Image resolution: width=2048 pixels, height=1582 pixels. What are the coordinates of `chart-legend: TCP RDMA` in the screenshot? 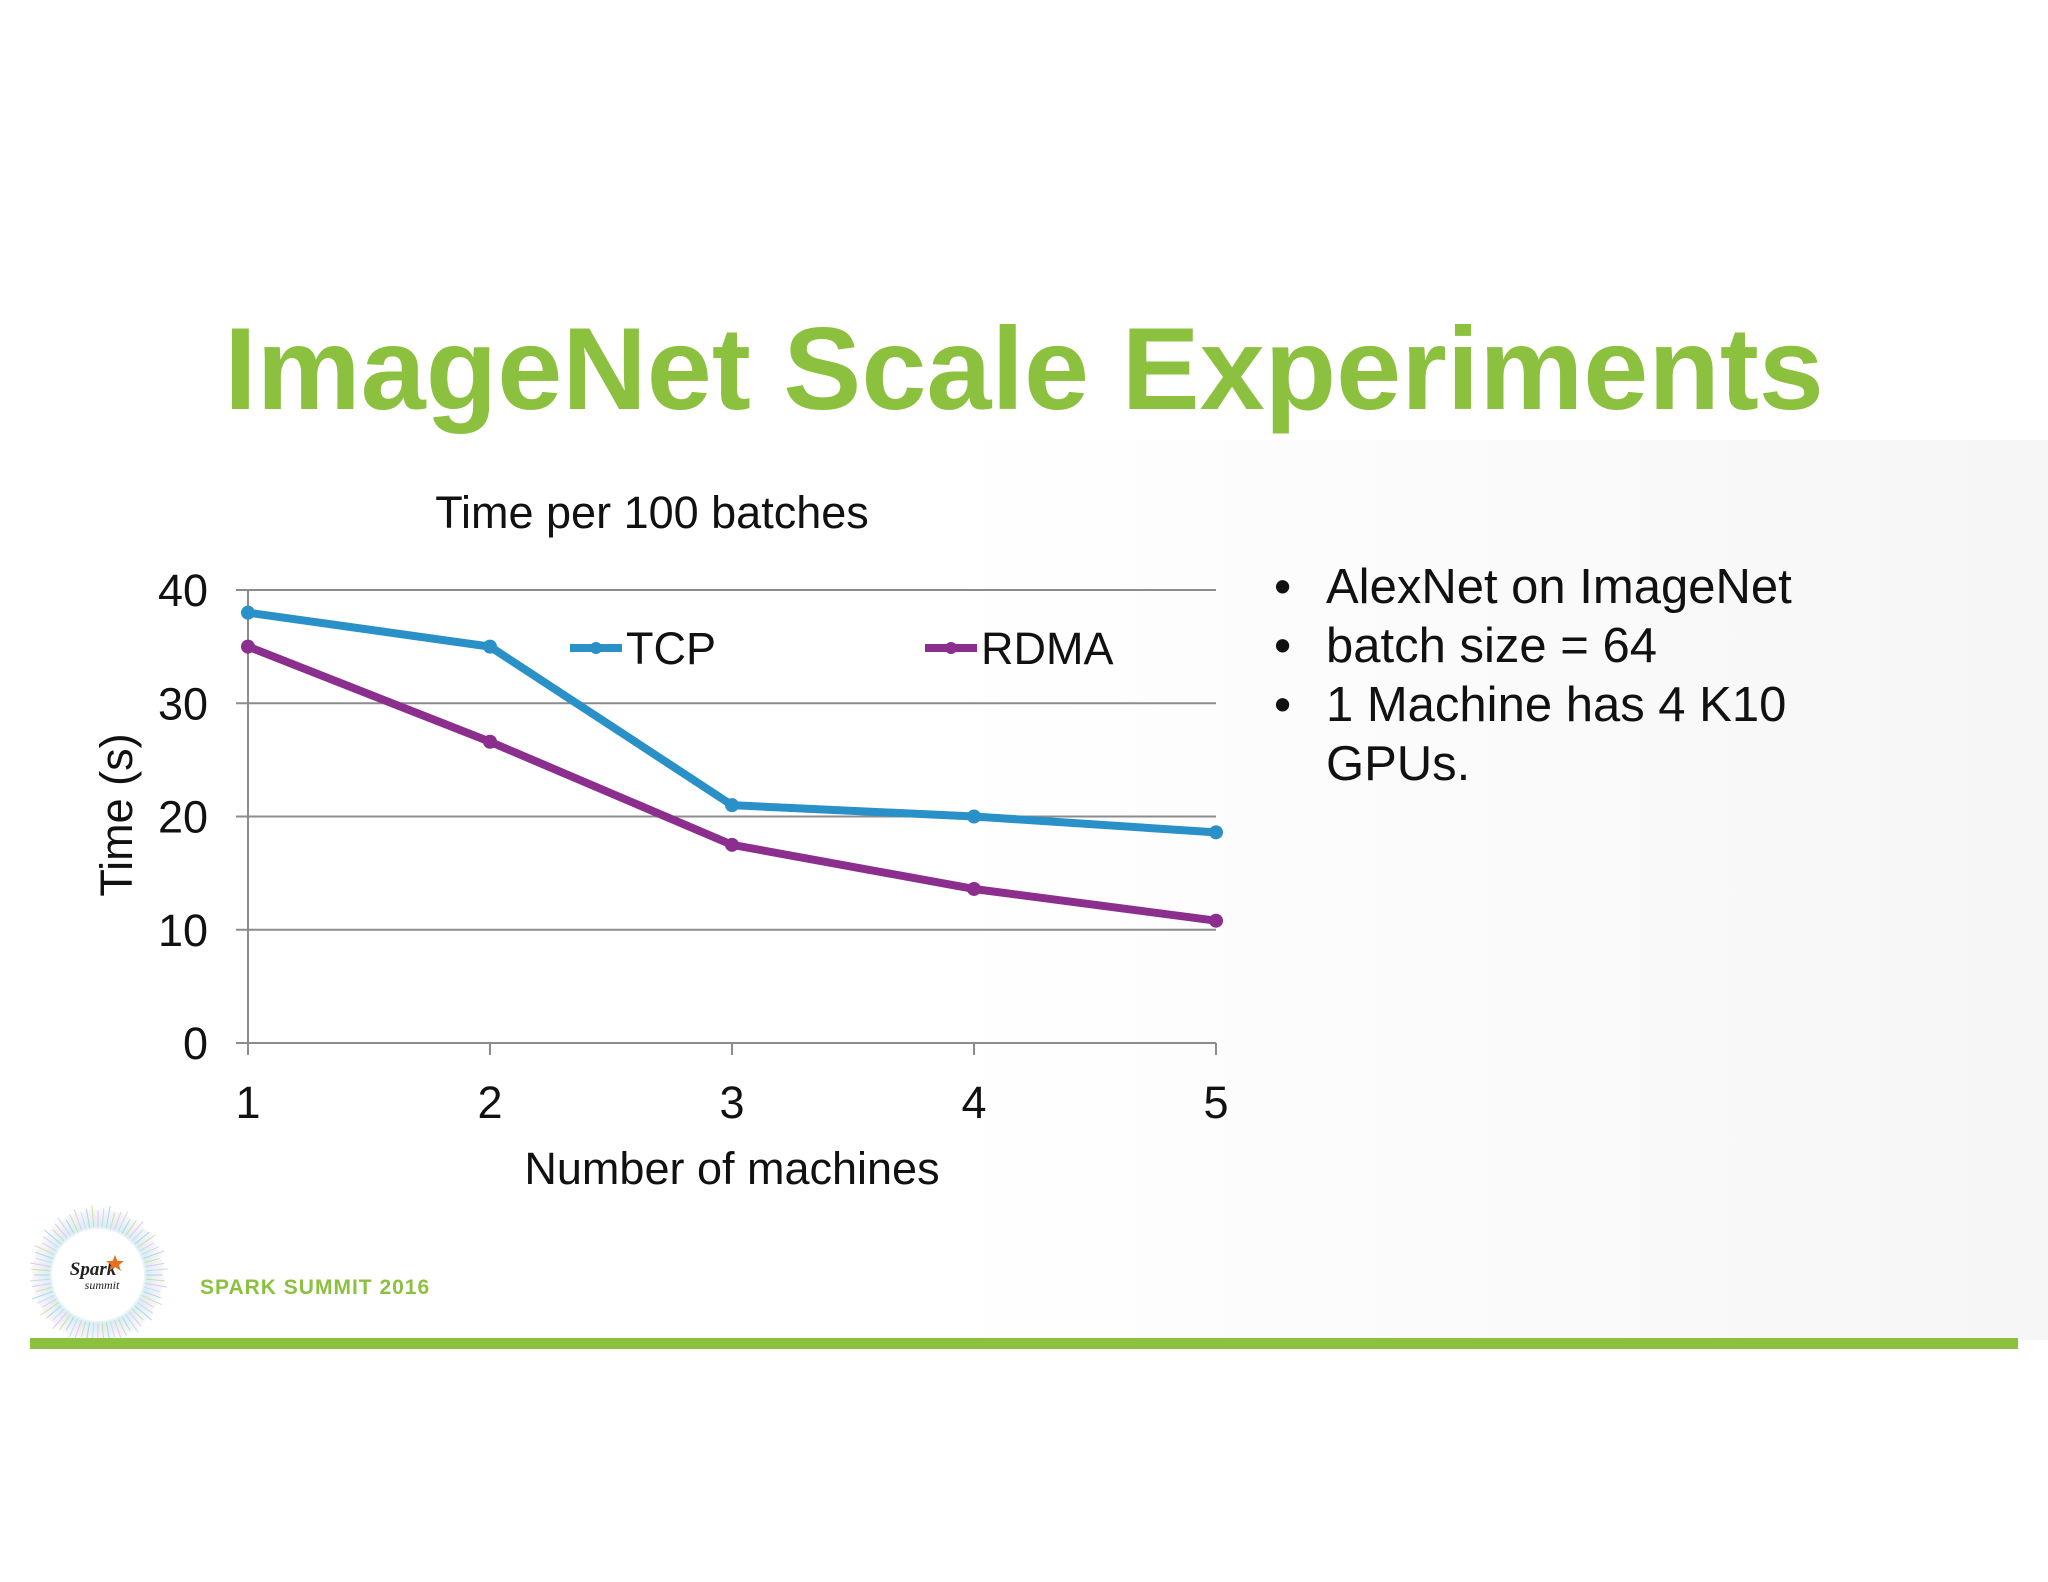 It's located at (842, 648).